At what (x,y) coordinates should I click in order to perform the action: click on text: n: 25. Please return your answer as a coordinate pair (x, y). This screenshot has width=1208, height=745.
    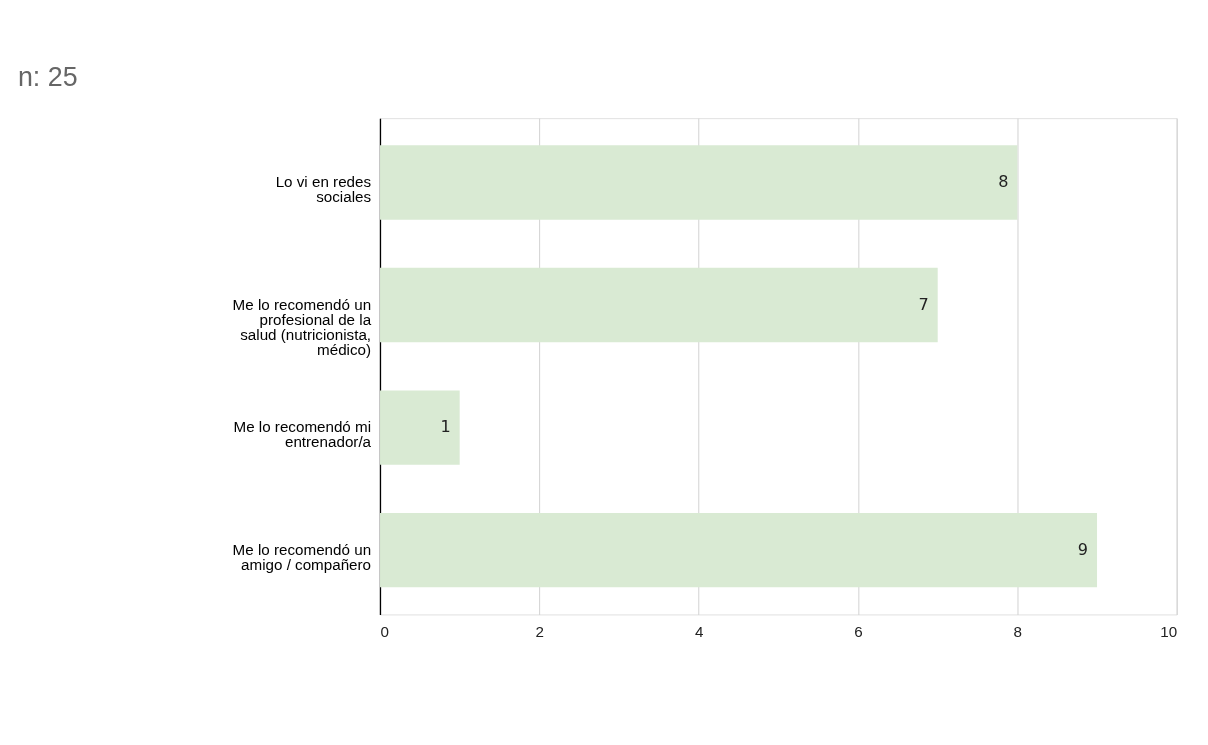
    Looking at the image, I should click on (47, 77).